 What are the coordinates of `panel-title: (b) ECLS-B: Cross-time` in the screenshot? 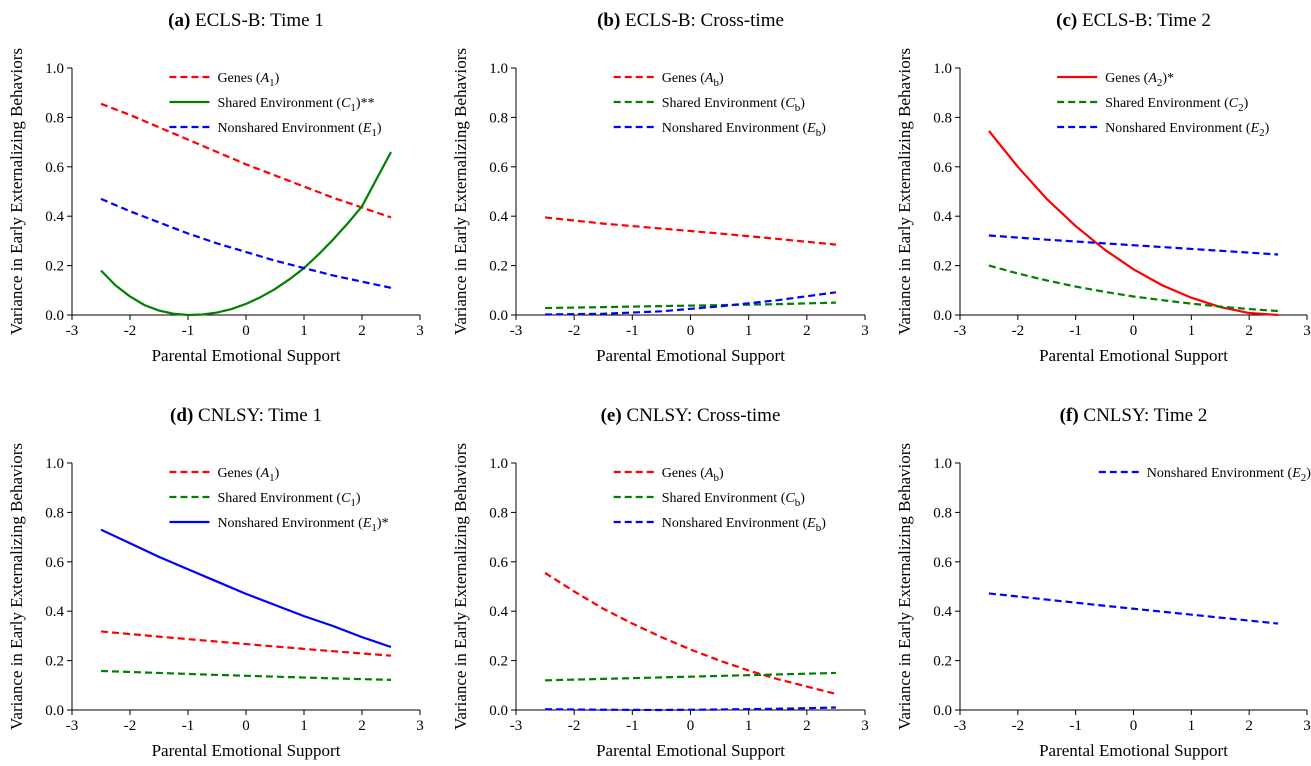 It's located at (690, 20).